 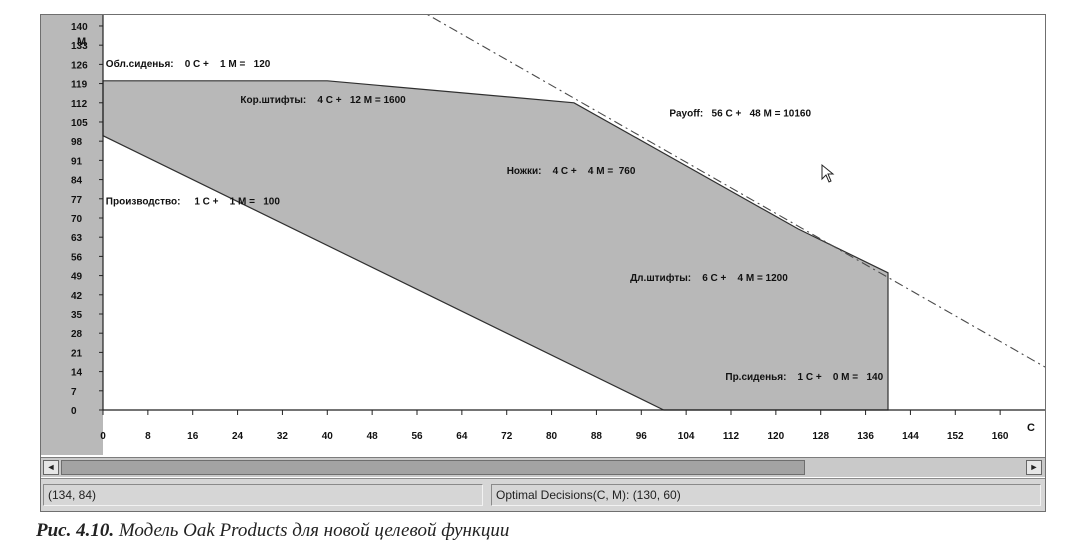 What do you see at coordinates (804, 377) in the screenshot?
I see `constraint-label: Пр.сиденья: 1 C + 0 M = 140` at bounding box center [804, 377].